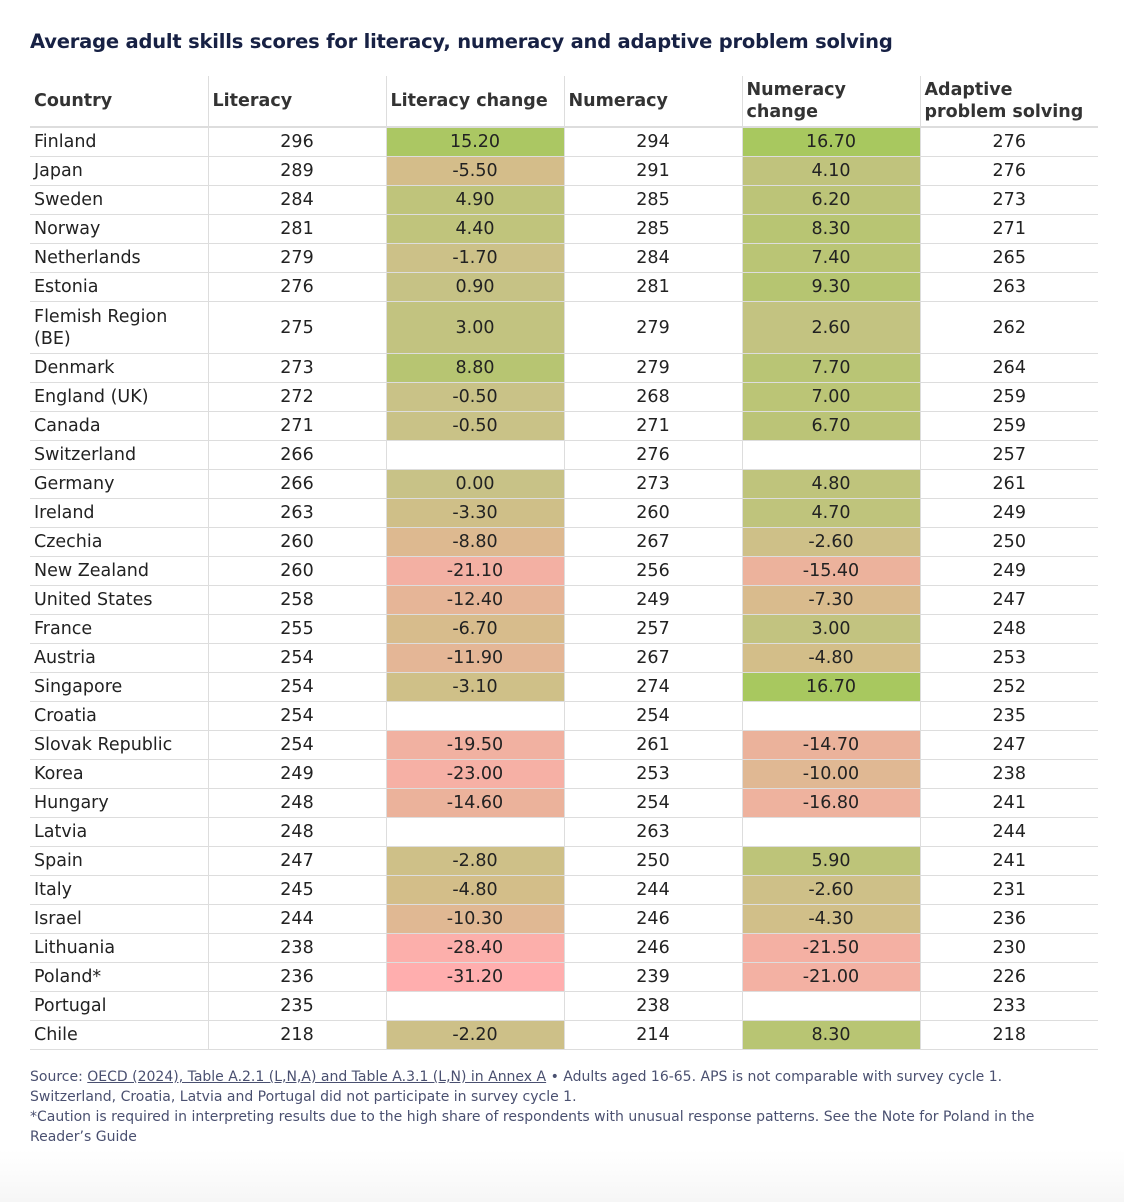  Describe the element at coordinates (474, 484) in the screenshot. I see `literacy-change-cell: 0.00` at that location.